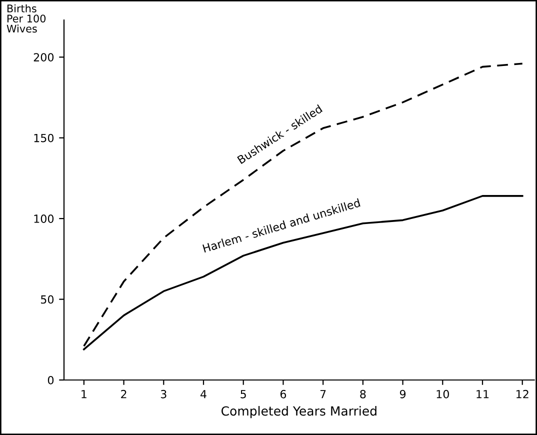  I want to click on x-tick-label: 5, so click(243, 394).